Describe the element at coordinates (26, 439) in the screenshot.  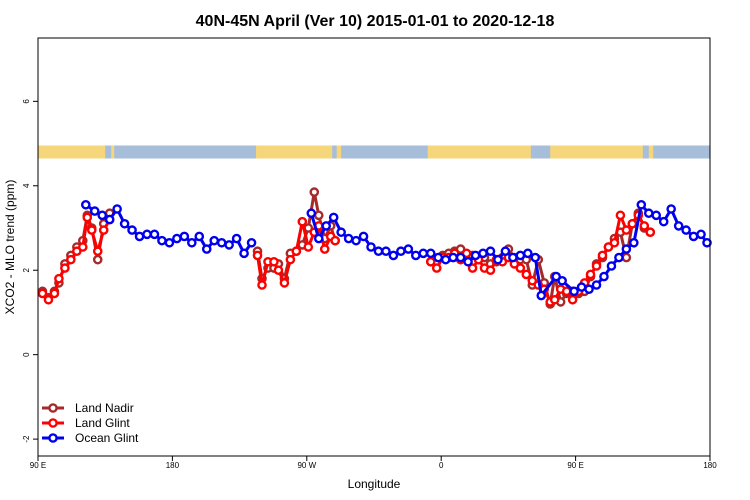
I see `y-tick-label: -2` at that location.